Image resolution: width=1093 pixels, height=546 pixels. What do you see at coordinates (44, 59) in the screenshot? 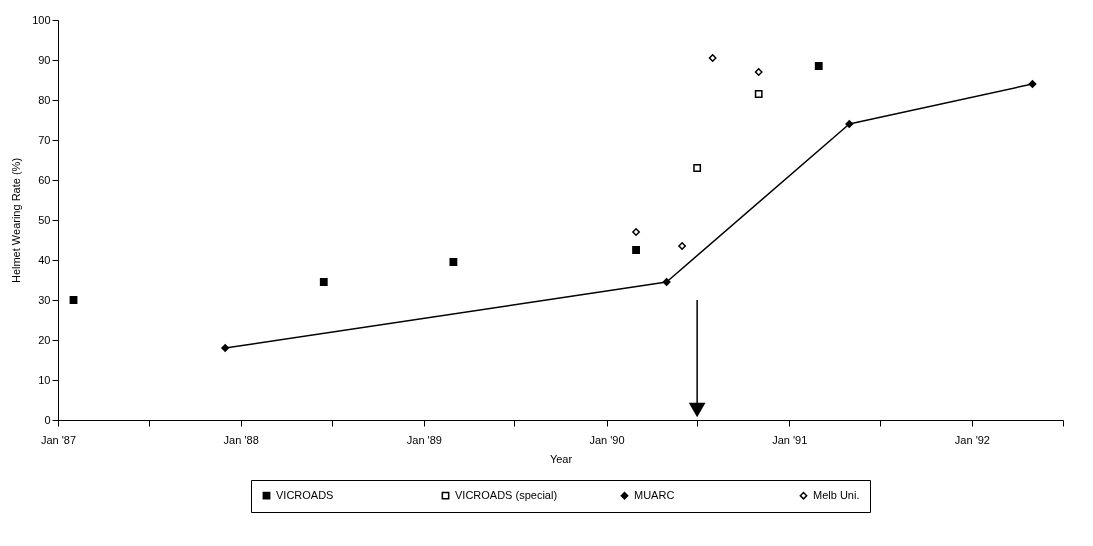
I see `y-tick-label: 90` at bounding box center [44, 59].